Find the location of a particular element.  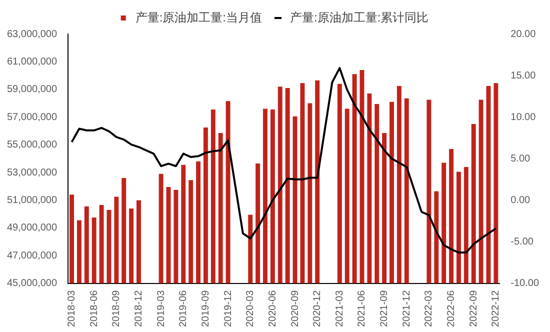

x-tick-label: 2021-06 is located at coordinates (362, 309).